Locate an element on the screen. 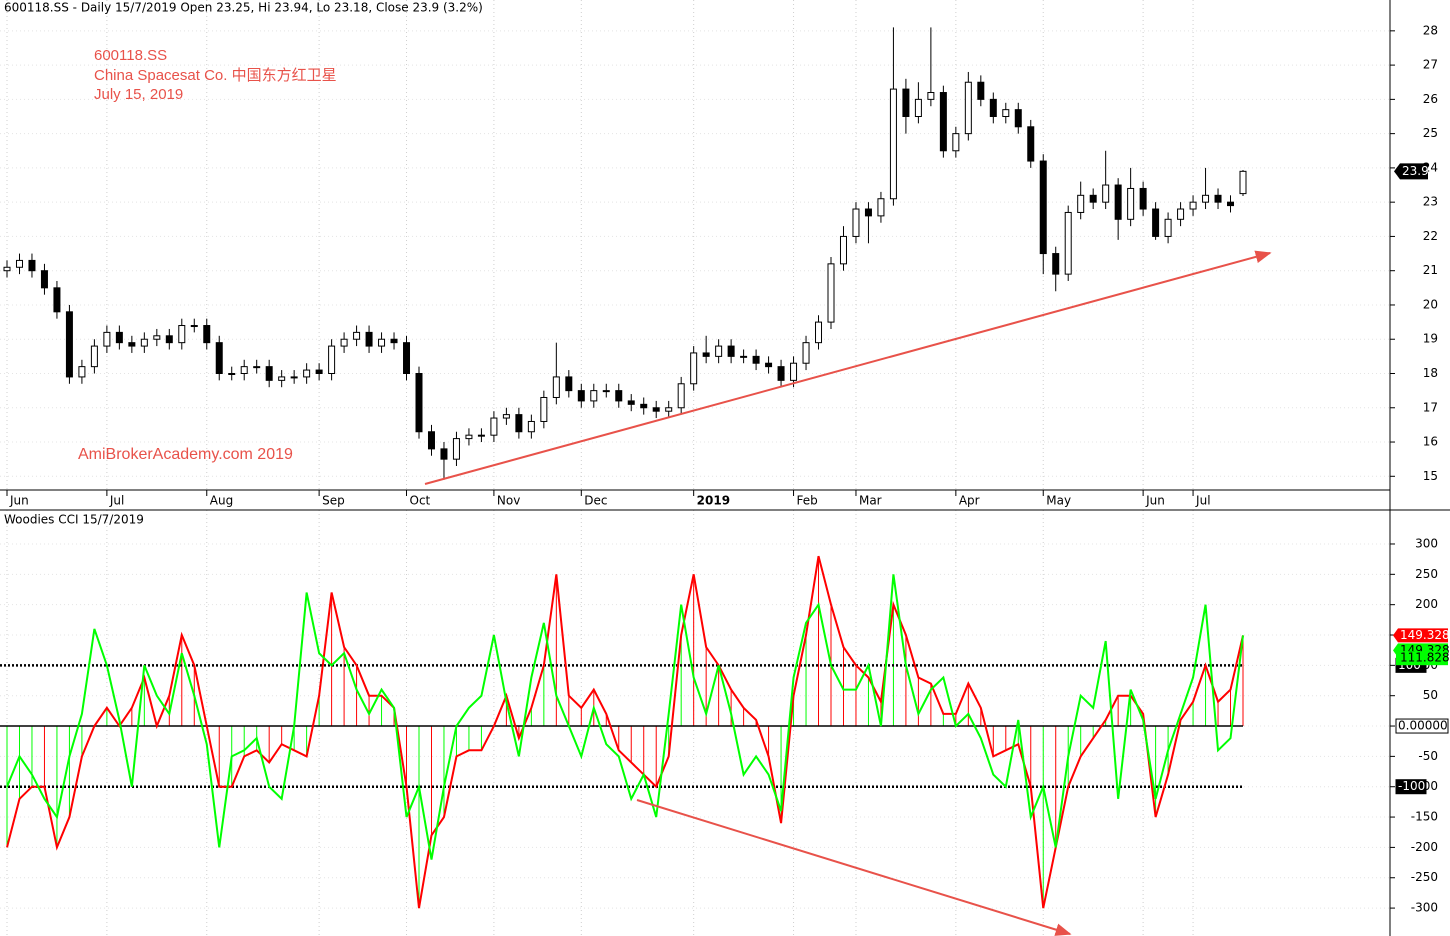 This screenshot has width=1450, height=936. annotation: China Spacesat Co. 中国东方红卫星 is located at coordinates (215, 75).